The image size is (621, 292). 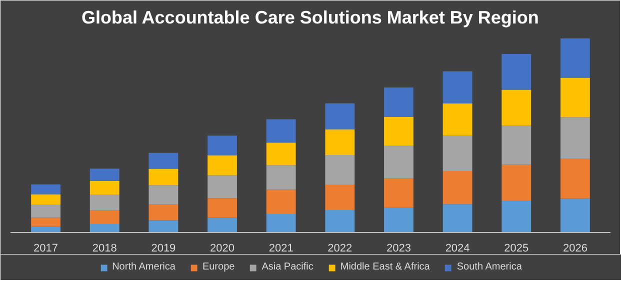 I want to click on x-tick-label: 2025, so click(x=516, y=248).